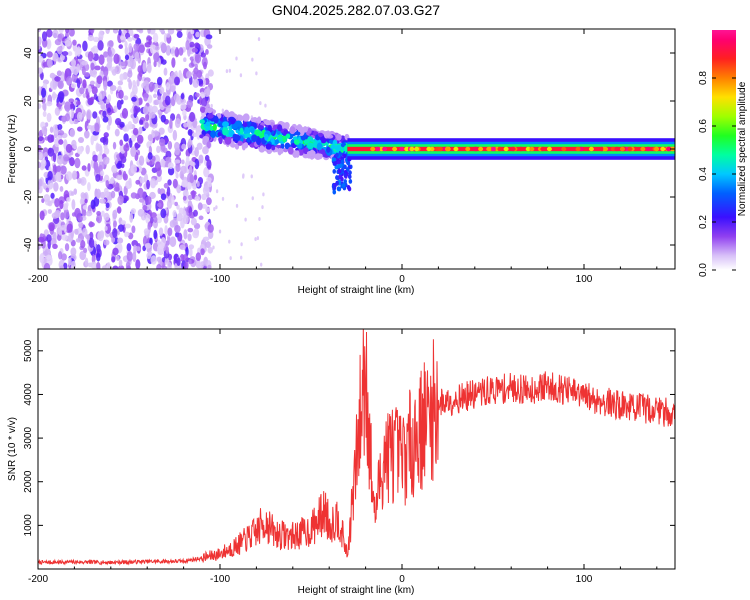 The width and height of the screenshot is (750, 600). Describe the element at coordinates (38, 279) in the screenshot. I see `x-tick-label: -200` at that location.